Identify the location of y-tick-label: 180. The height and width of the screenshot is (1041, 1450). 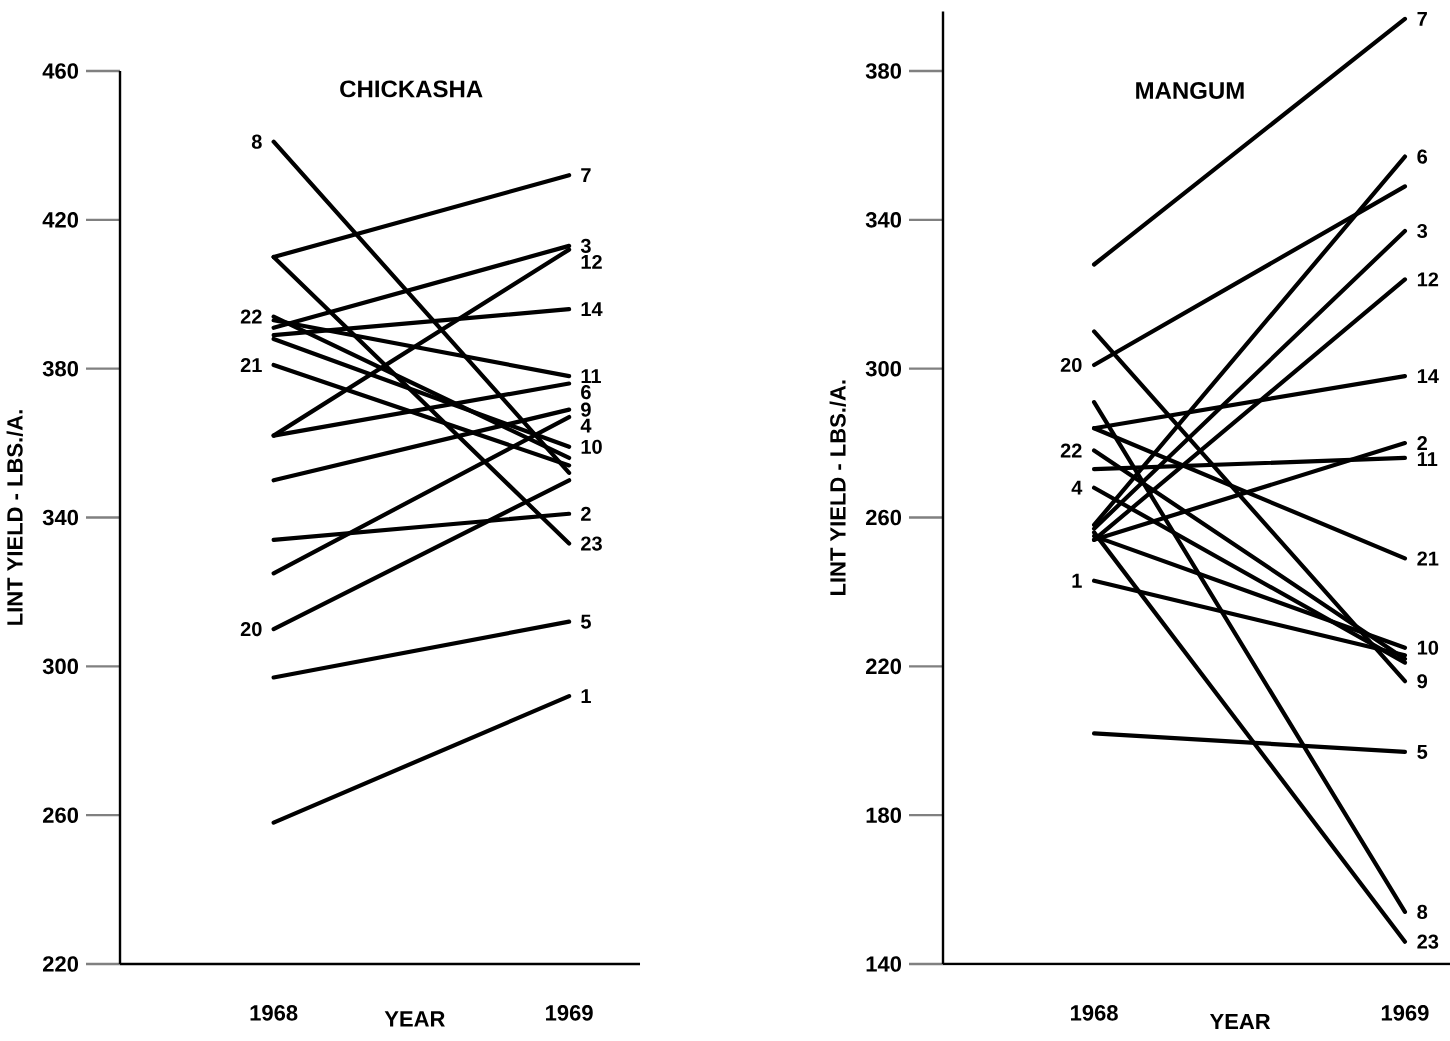
(884, 815).